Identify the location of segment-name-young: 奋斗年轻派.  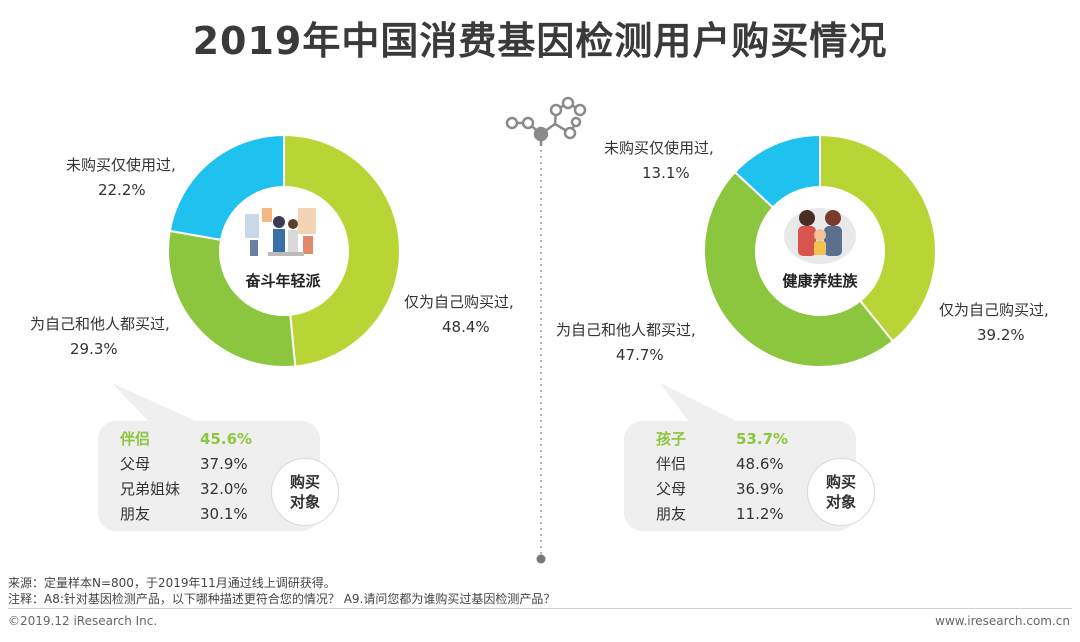
(283, 281).